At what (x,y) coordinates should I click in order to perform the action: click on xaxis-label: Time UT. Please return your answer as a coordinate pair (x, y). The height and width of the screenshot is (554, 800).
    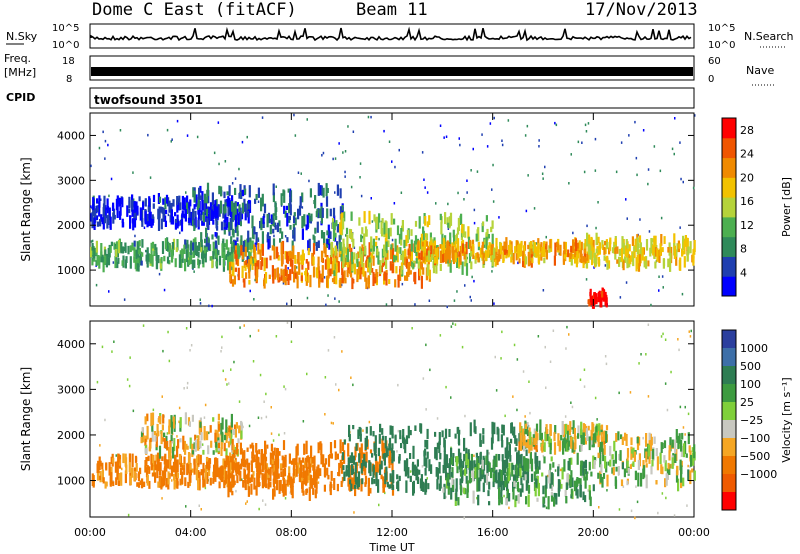
    Looking at the image, I should click on (391, 547).